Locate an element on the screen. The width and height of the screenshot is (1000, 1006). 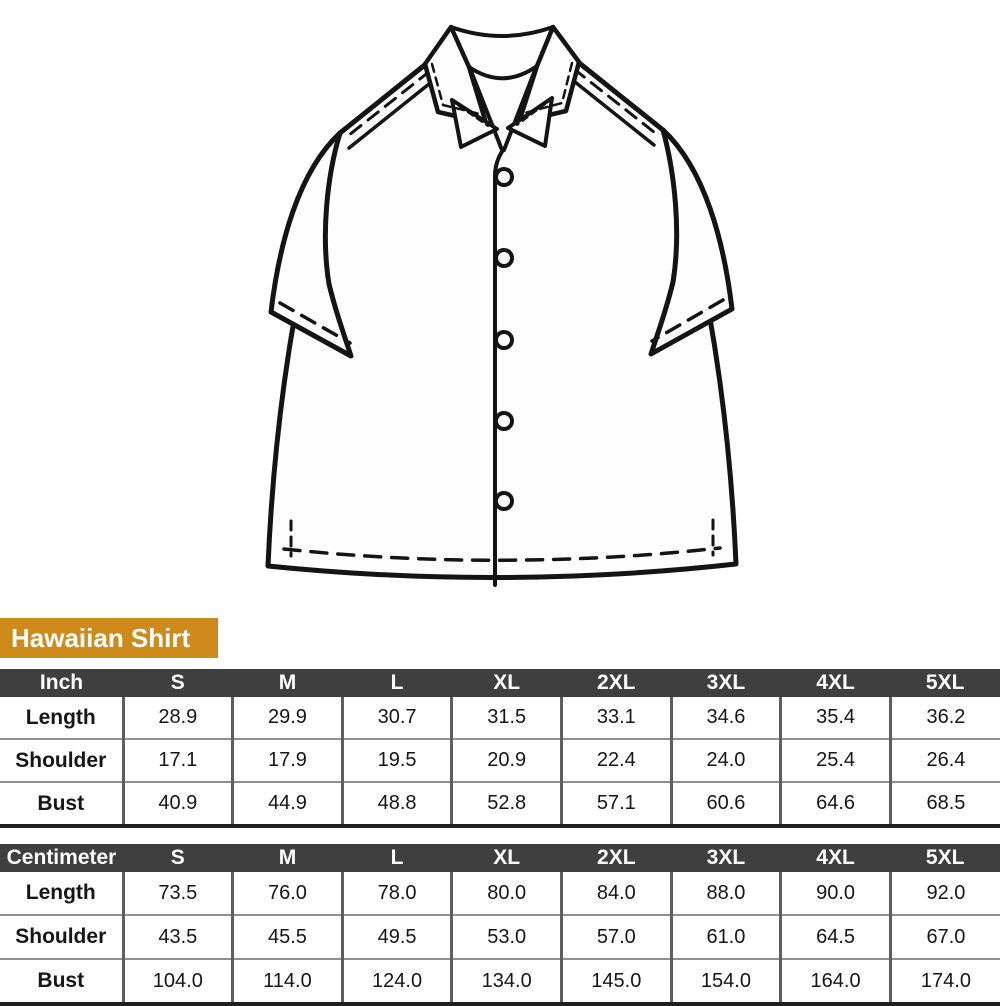
right-yoke-stitch is located at coordinates (616, 102).